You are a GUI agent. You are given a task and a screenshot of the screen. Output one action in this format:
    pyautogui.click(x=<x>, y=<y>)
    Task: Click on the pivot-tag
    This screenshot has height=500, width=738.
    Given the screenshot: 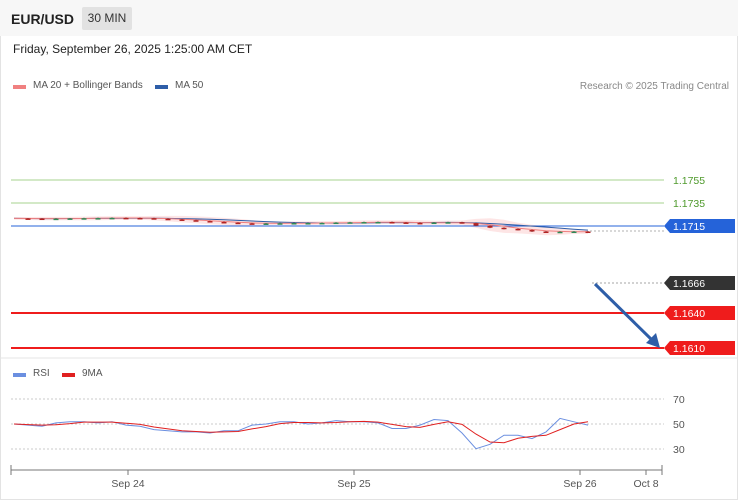 What is the action you would take?
    pyautogui.click(x=699, y=226)
    